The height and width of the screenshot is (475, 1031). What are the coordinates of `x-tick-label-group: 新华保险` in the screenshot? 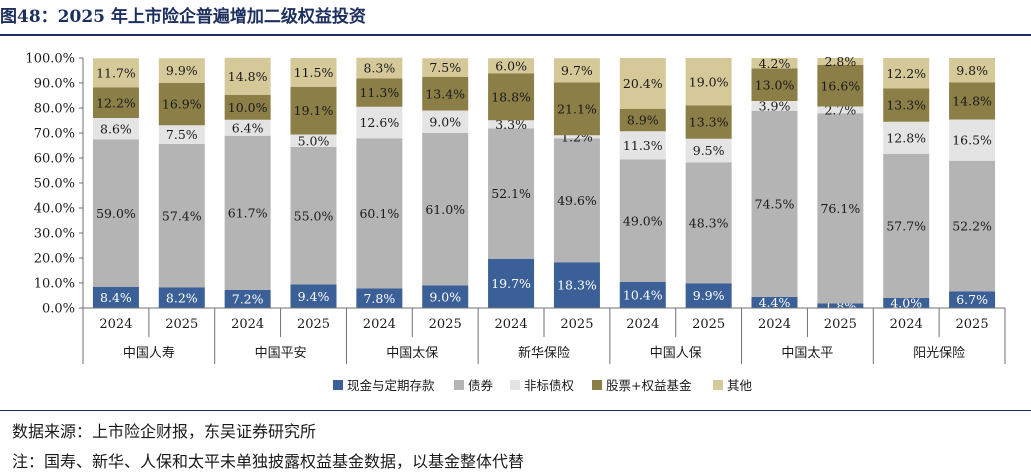 It's located at (544, 353).